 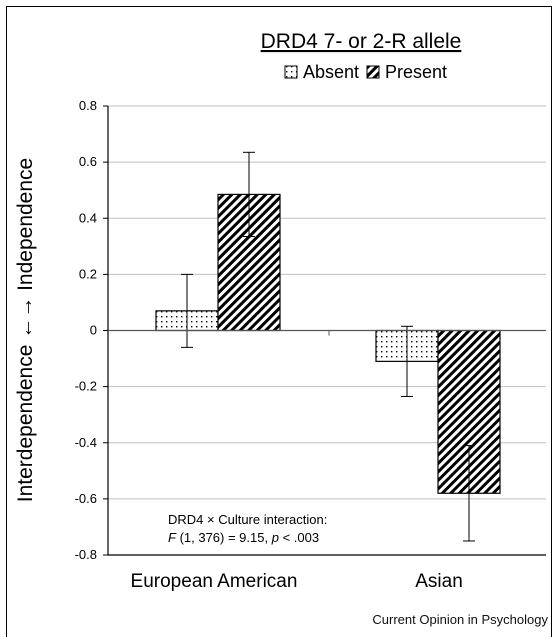 I want to click on legend: Absent Present, so click(x=365, y=72).